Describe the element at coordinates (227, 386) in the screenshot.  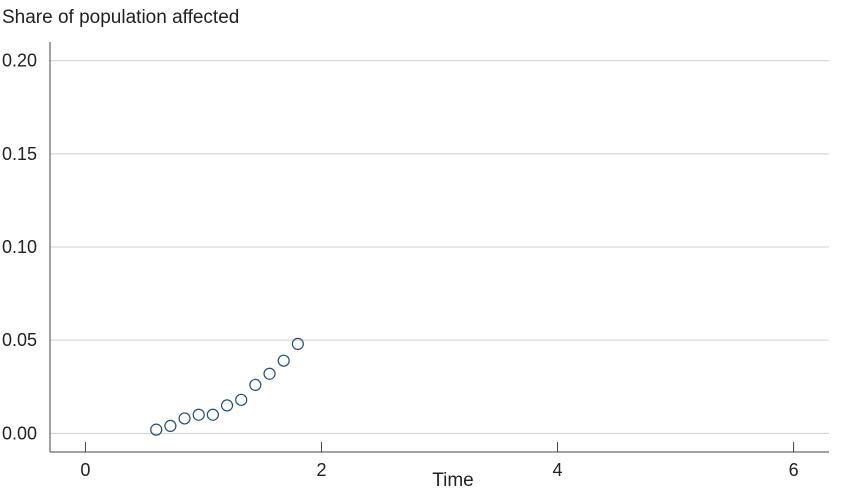
I see `data-points` at that location.